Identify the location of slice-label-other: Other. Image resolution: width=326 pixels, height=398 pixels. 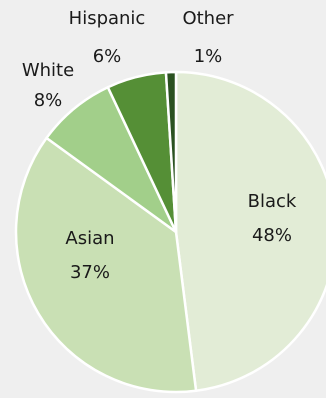
(208, 18).